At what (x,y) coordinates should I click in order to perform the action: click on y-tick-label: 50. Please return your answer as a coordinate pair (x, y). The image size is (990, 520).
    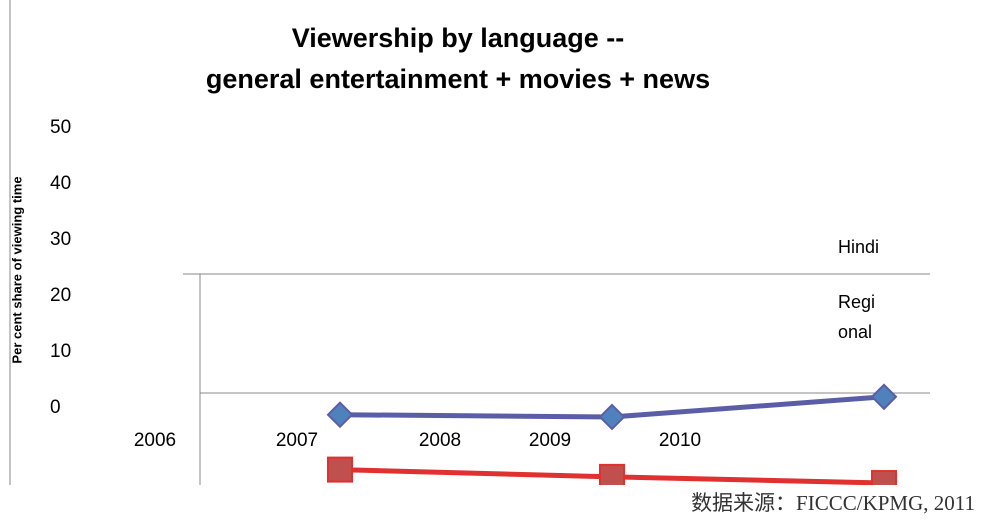
    Looking at the image, I should click on (60, 127).